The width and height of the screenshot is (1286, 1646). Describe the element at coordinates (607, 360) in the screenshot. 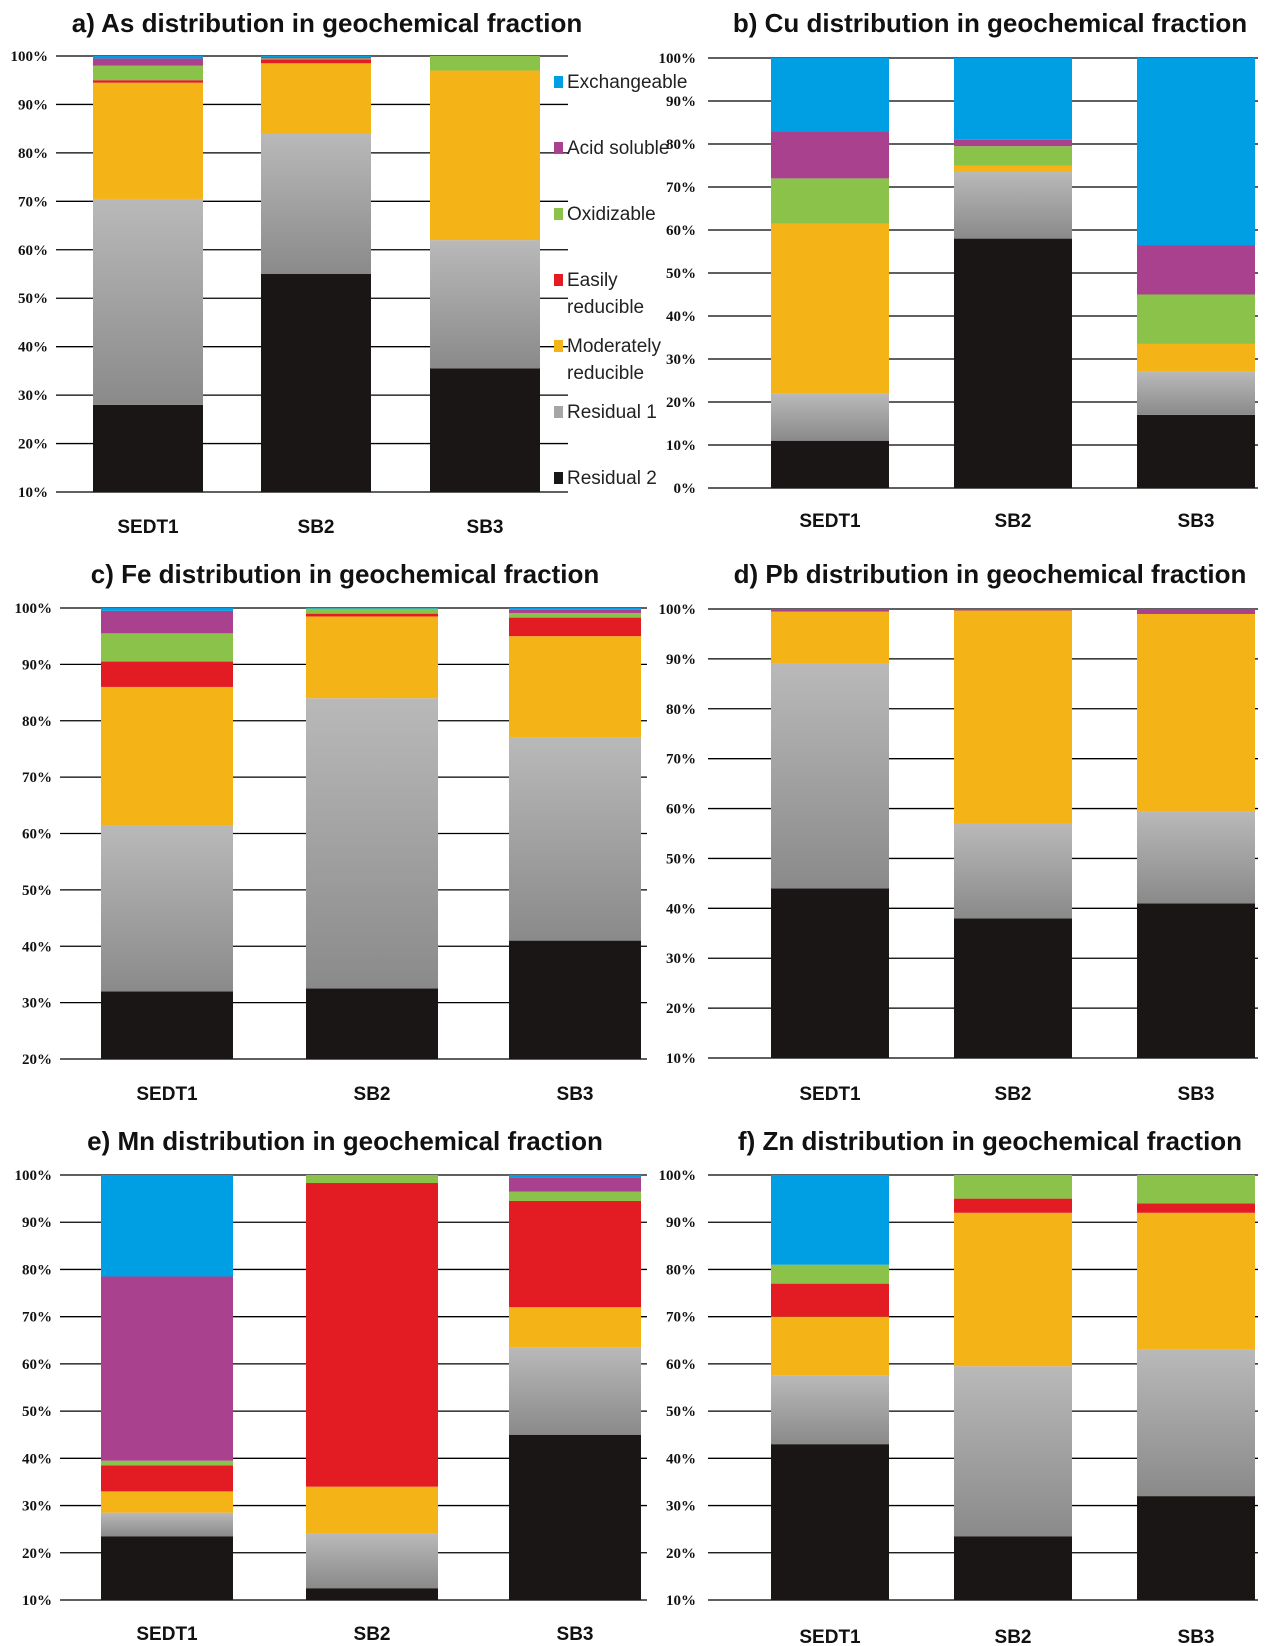

I see `legend-item: Moderately reducible` at that location.